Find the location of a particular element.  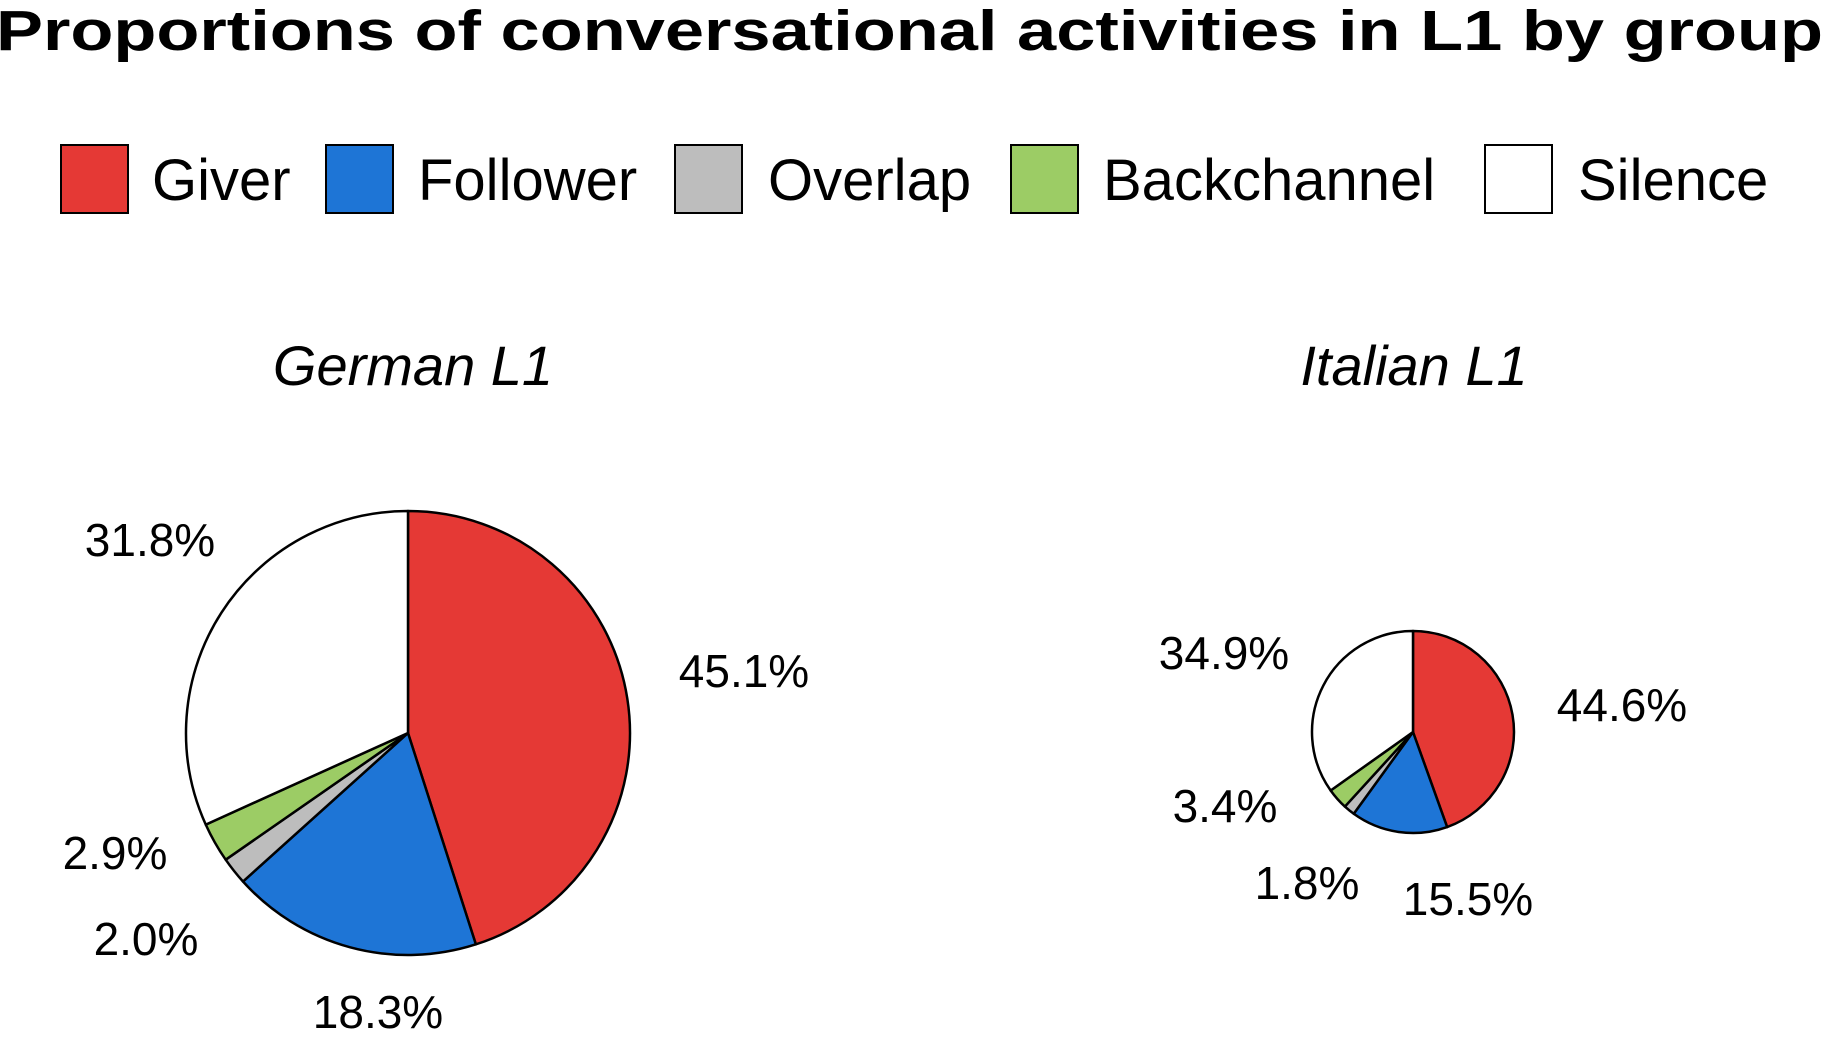

legend-swatch-silence is located at coordinates (1518, 179).